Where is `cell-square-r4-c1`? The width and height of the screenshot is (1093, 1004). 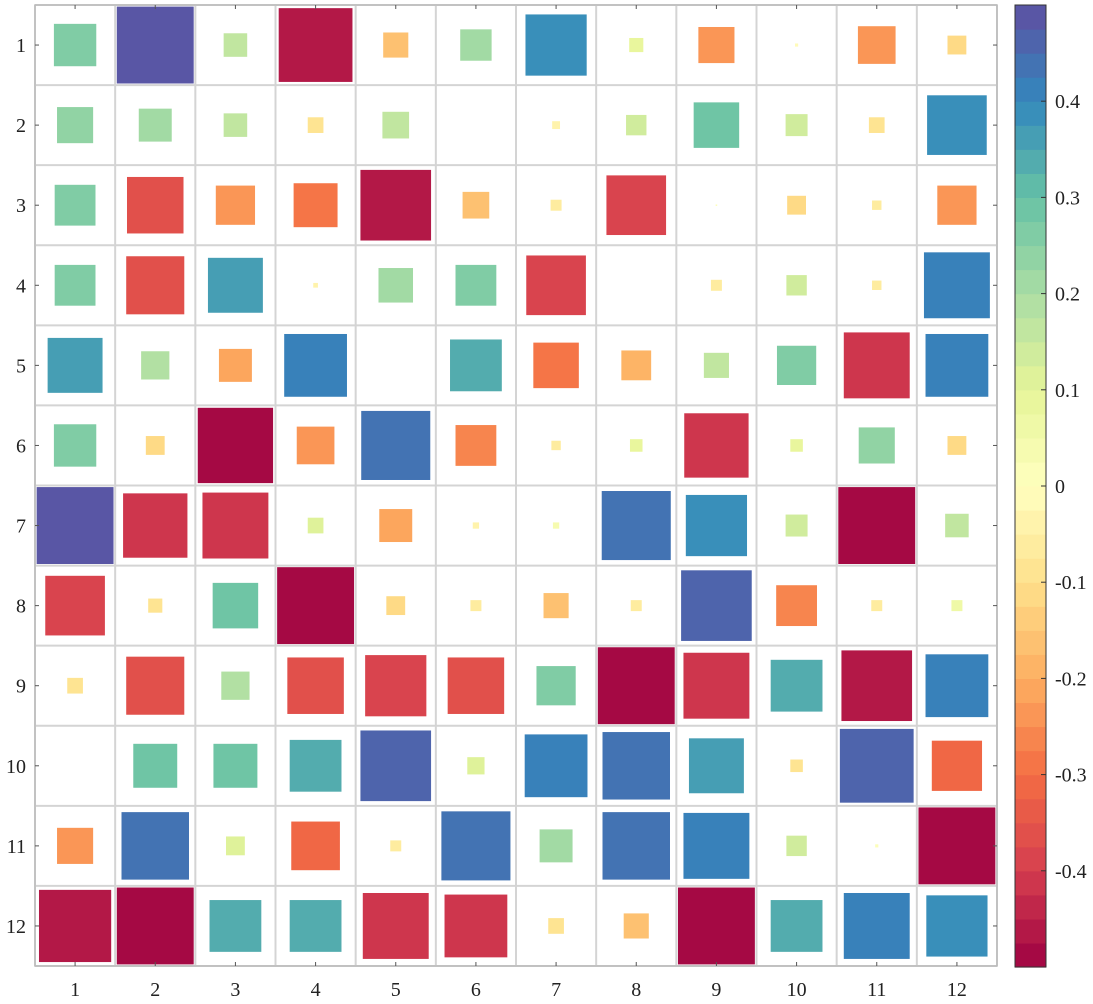
cell-square-r4-c1 is located at coordinates (75, 285).